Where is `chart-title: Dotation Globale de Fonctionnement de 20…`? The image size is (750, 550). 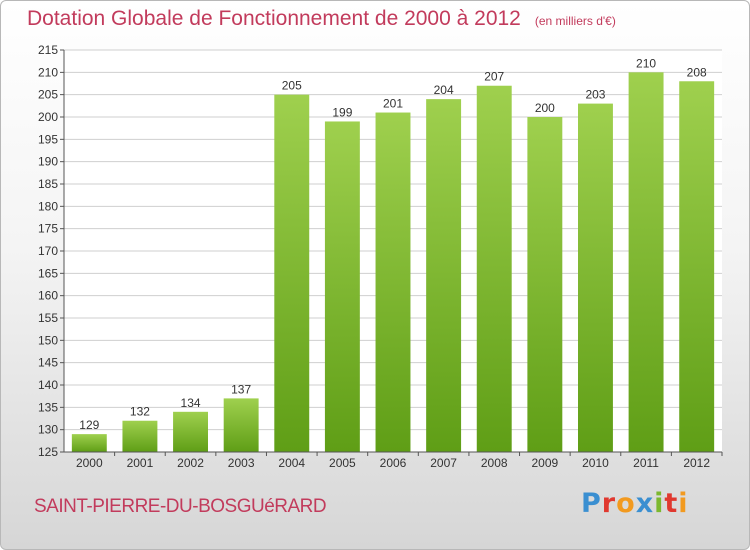 chart-title: Dotation Globale de Fonctionnement de 20… is located at coordinates (321, 19).